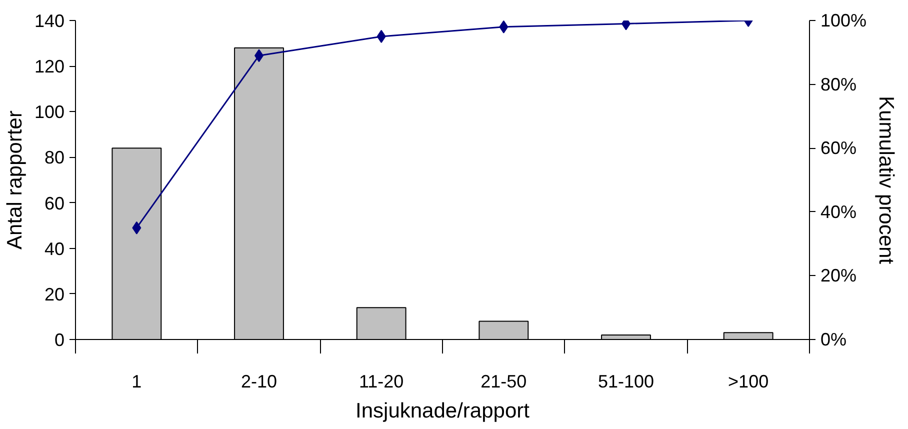 Image resolution: width=908 pixels, height=429 pixels. What do you see at coordinates (838, 148) in the screenshot?
I see `y2-tick-label: 60%` at bounding box center [838, 148].